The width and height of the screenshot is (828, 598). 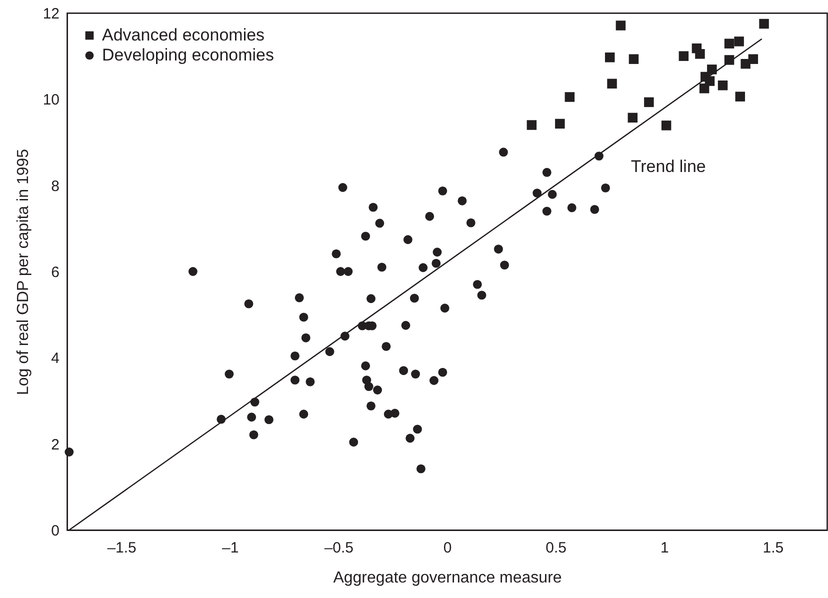 What do you see at coordinates (23, 272) in the screenshot?
I see `y-axis-title: Log of real GDP per capita in 1995` at bounding box center [23, 272].